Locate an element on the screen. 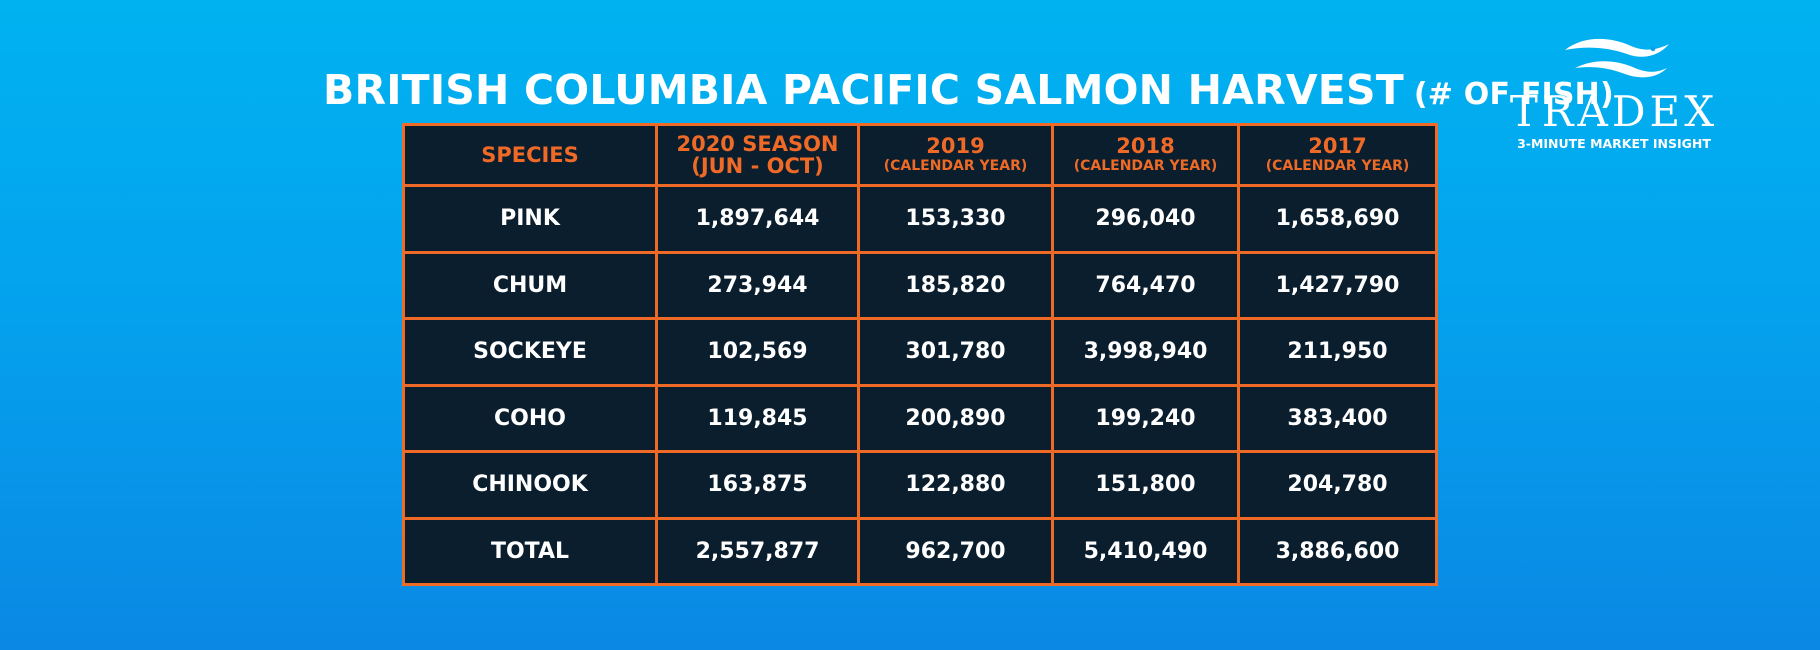  column-header-label: SPECIES is located at coordinates (530, 155).